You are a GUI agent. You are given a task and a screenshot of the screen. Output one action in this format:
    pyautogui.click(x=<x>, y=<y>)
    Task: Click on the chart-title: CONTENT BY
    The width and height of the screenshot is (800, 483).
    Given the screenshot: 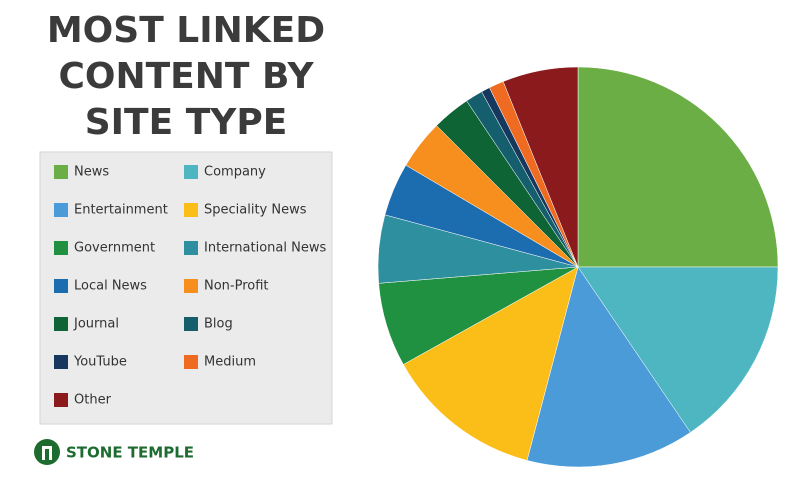 What is the action you would take?
    pyautogui.click(x=186, y=76)
    